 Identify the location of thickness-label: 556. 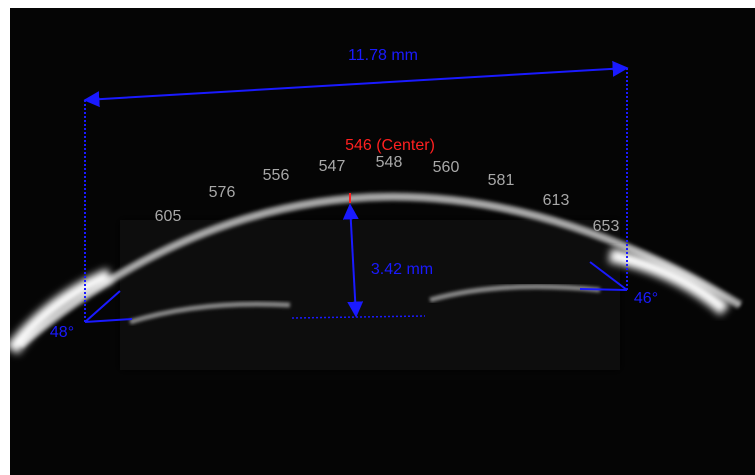
(276, 175).